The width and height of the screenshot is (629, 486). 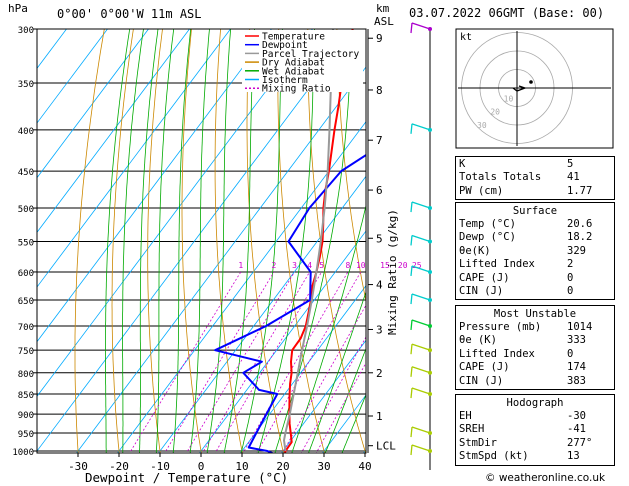 What do you see at coordinates (129, 14) in the screenshot?
I see `location-label: 0°00' 0°00'W 11m ASL` at bounding box center [129, 14].